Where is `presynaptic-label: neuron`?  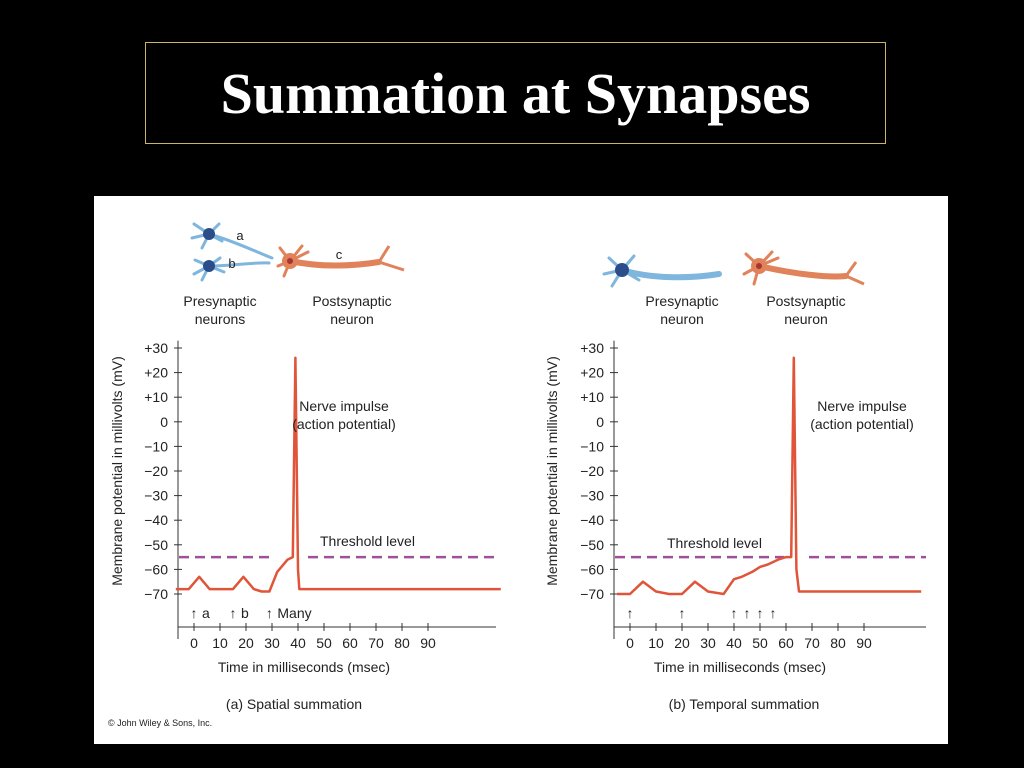
presynaptic-label: neuron is located at coordinates (682, 319).